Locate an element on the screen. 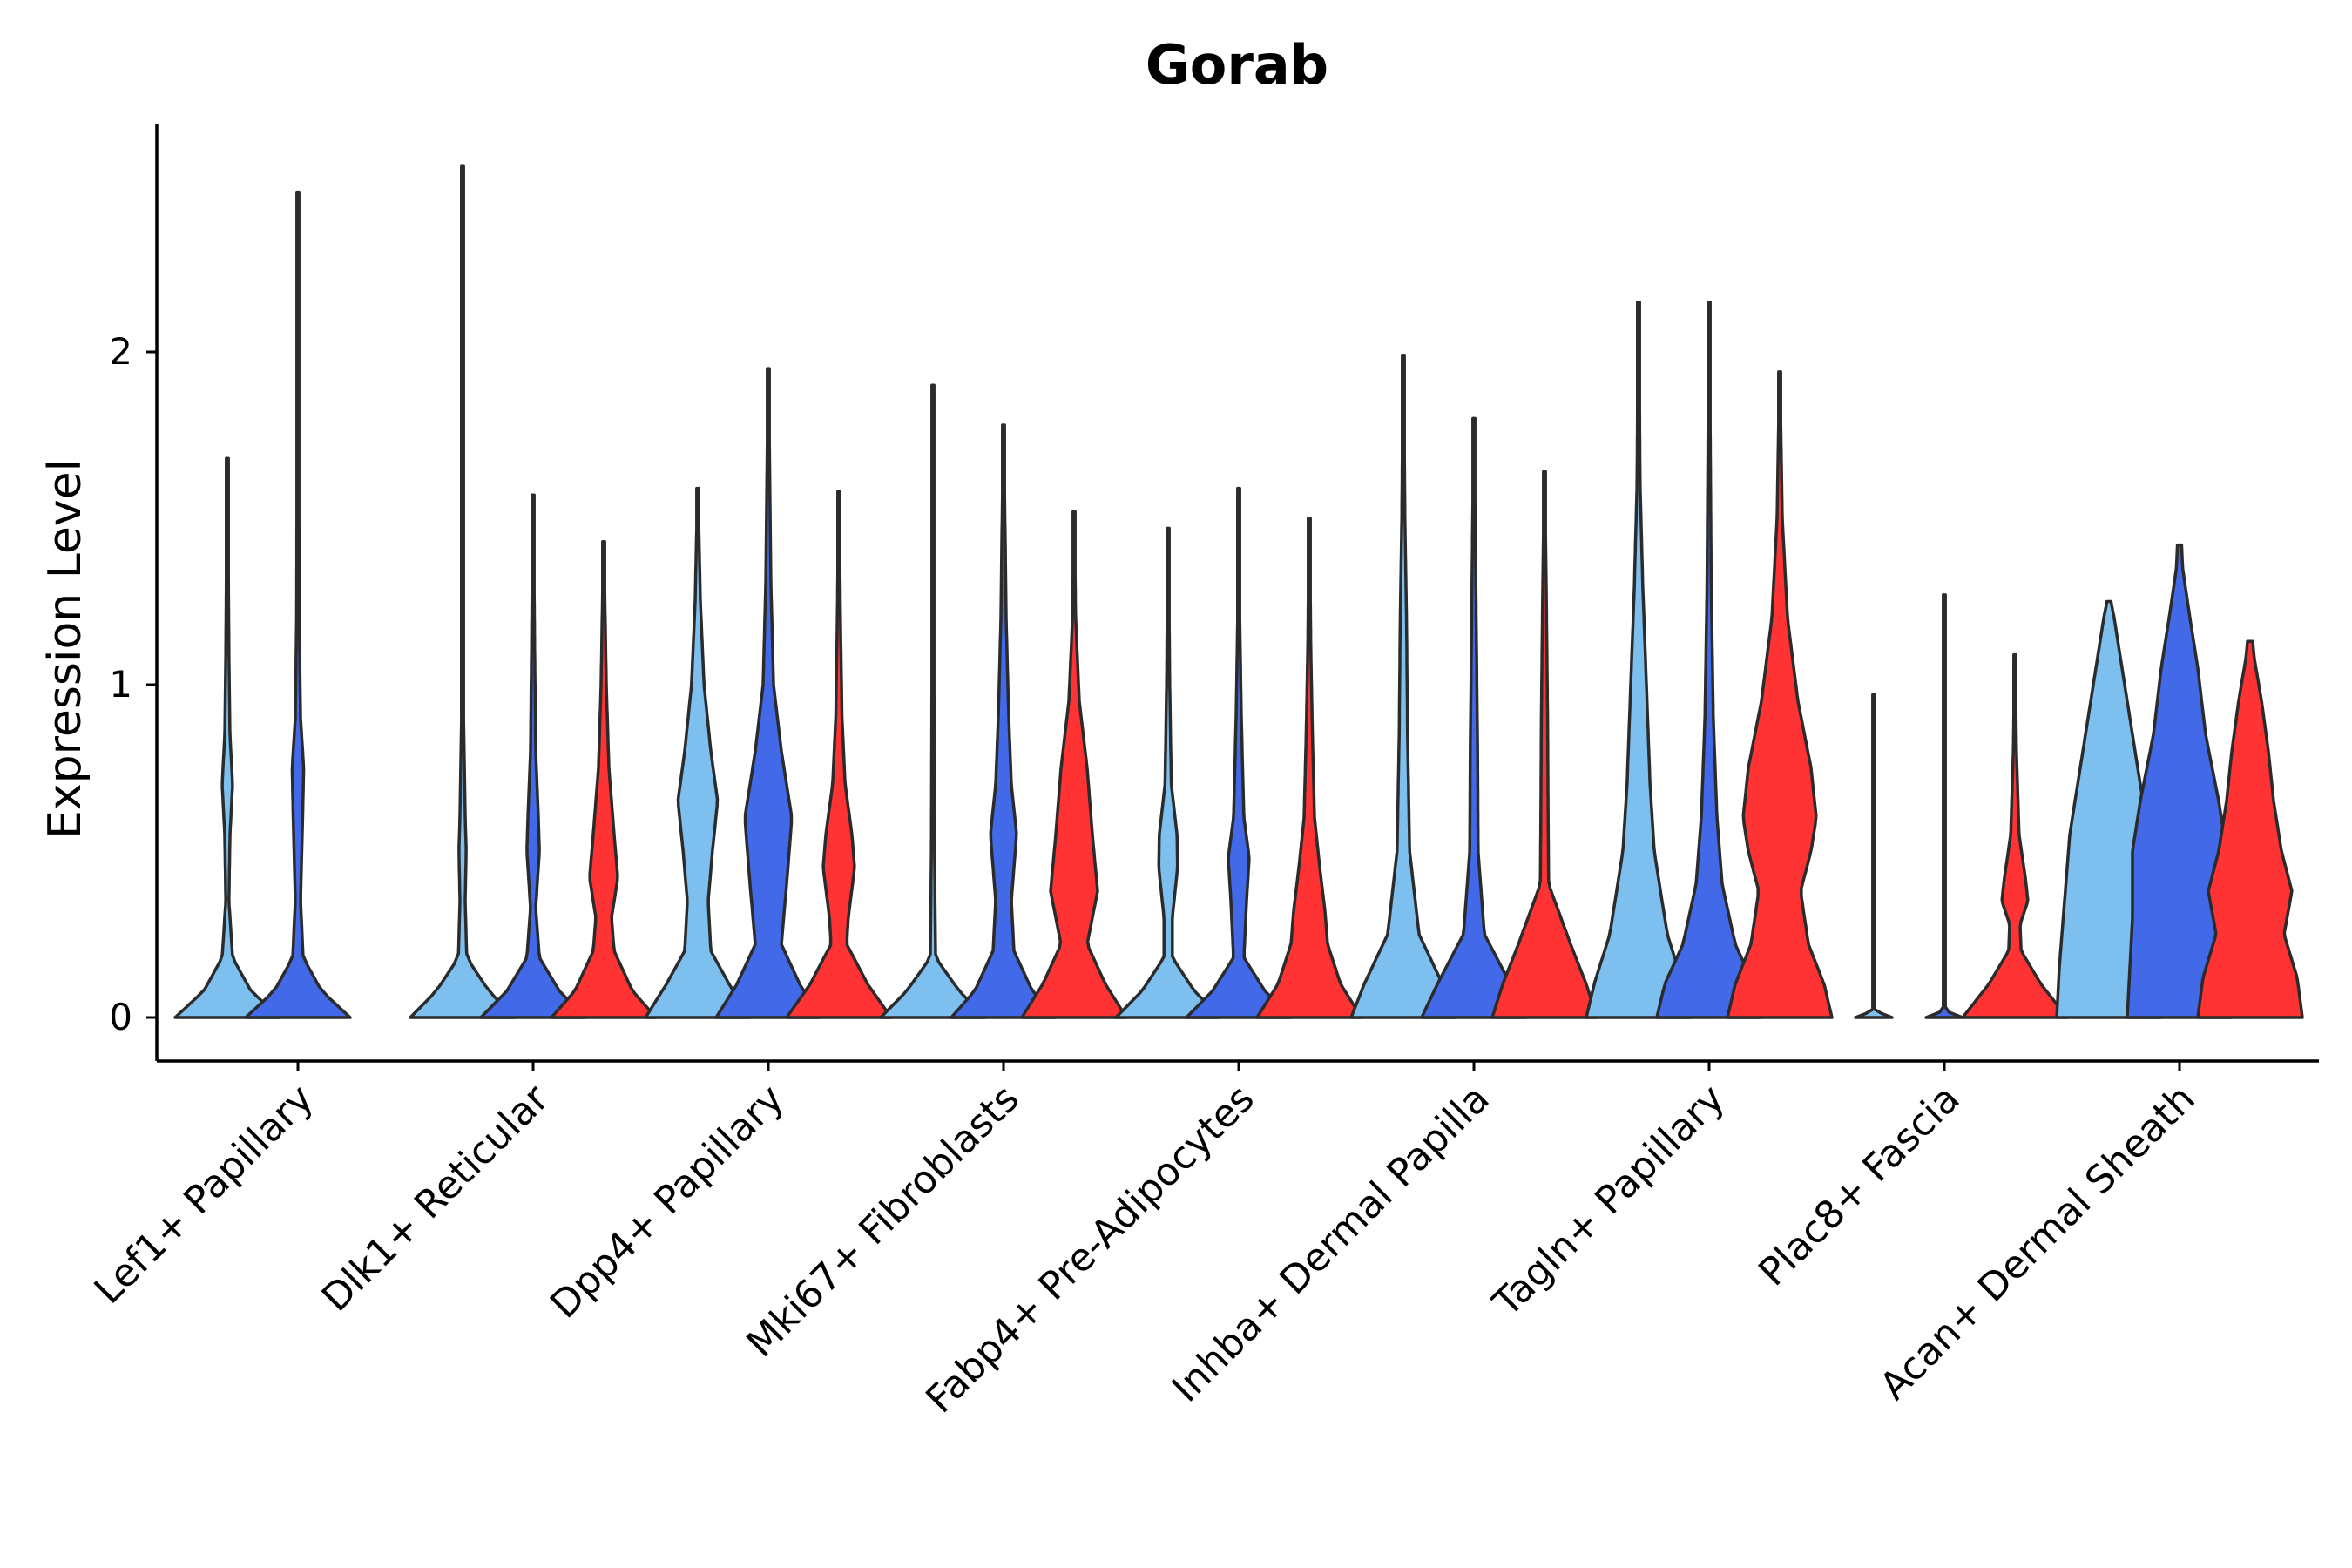 The image size is (2352, 1568). y-tick-label: 1 is located at coordinates (120, 684).